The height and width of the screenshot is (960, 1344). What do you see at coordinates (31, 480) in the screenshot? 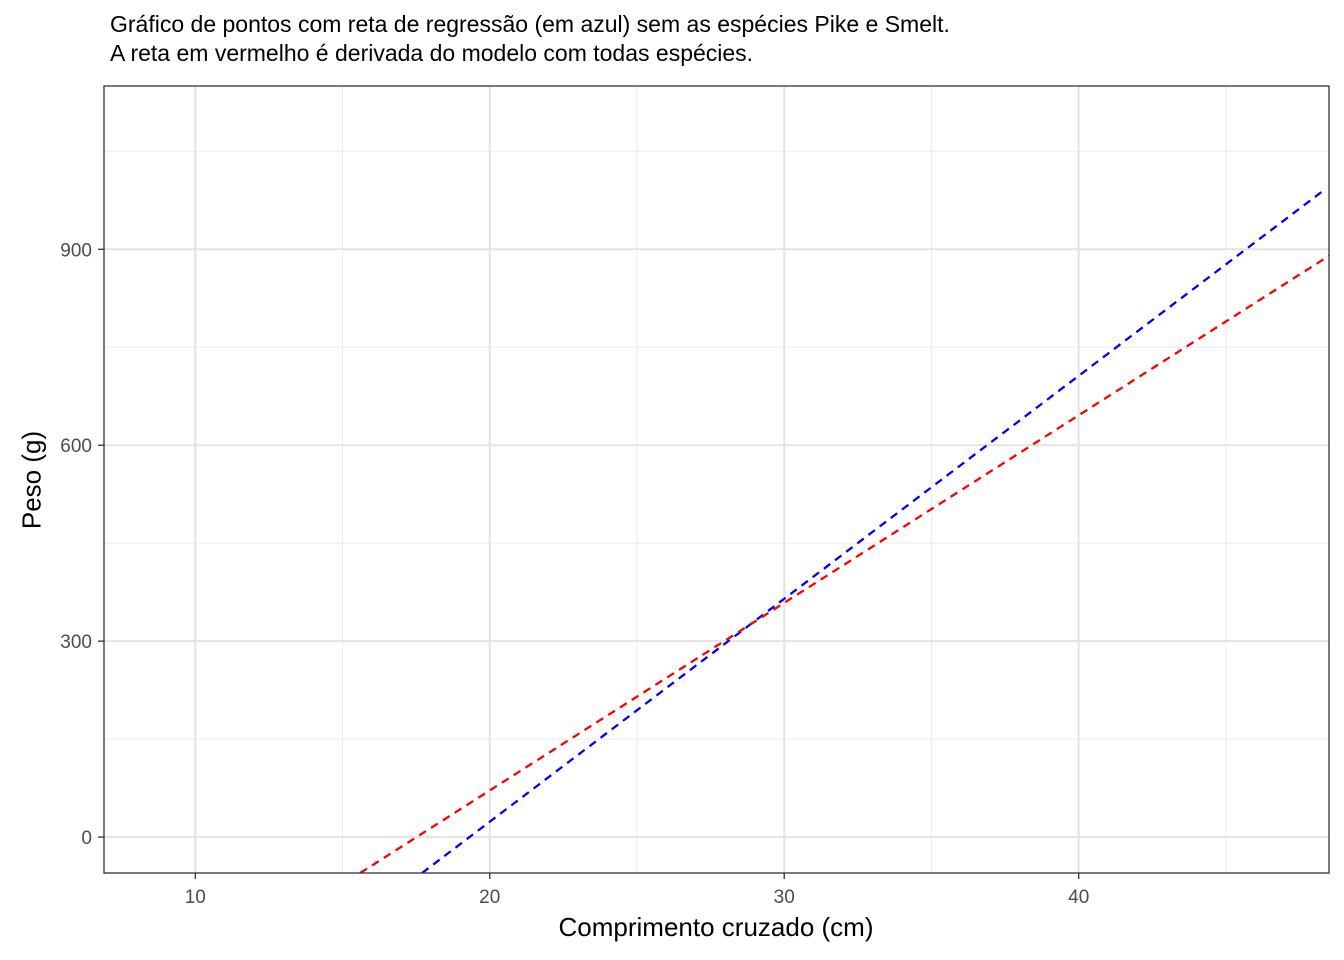
I see `y-axis-label: Peso (g)` at bounding box center [31, 480].